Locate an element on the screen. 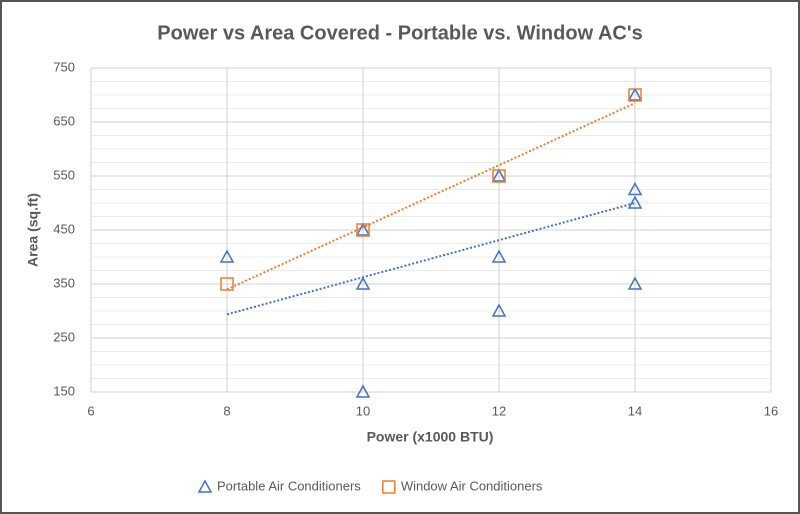 This screenshot has width=800, height=514. x-tick-label: 12 is located at coordinates (499, 410).